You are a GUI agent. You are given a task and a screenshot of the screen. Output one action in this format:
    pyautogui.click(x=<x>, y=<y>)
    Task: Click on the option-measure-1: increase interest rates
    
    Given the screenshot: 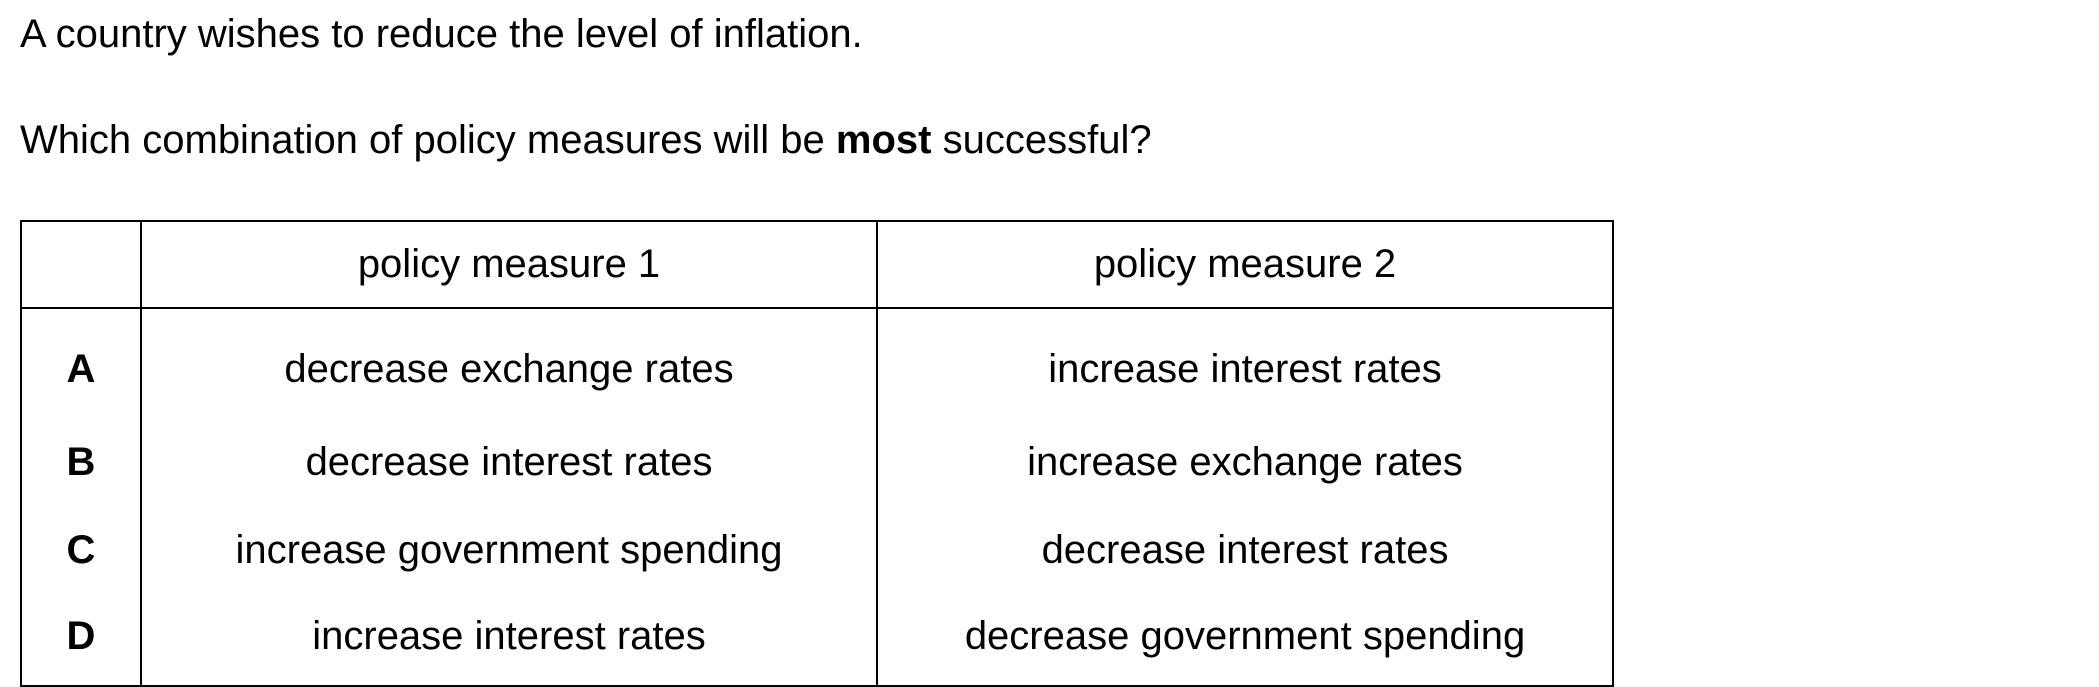 What is the action you would take?
    pyautogui.click(x=509, y=640)
    